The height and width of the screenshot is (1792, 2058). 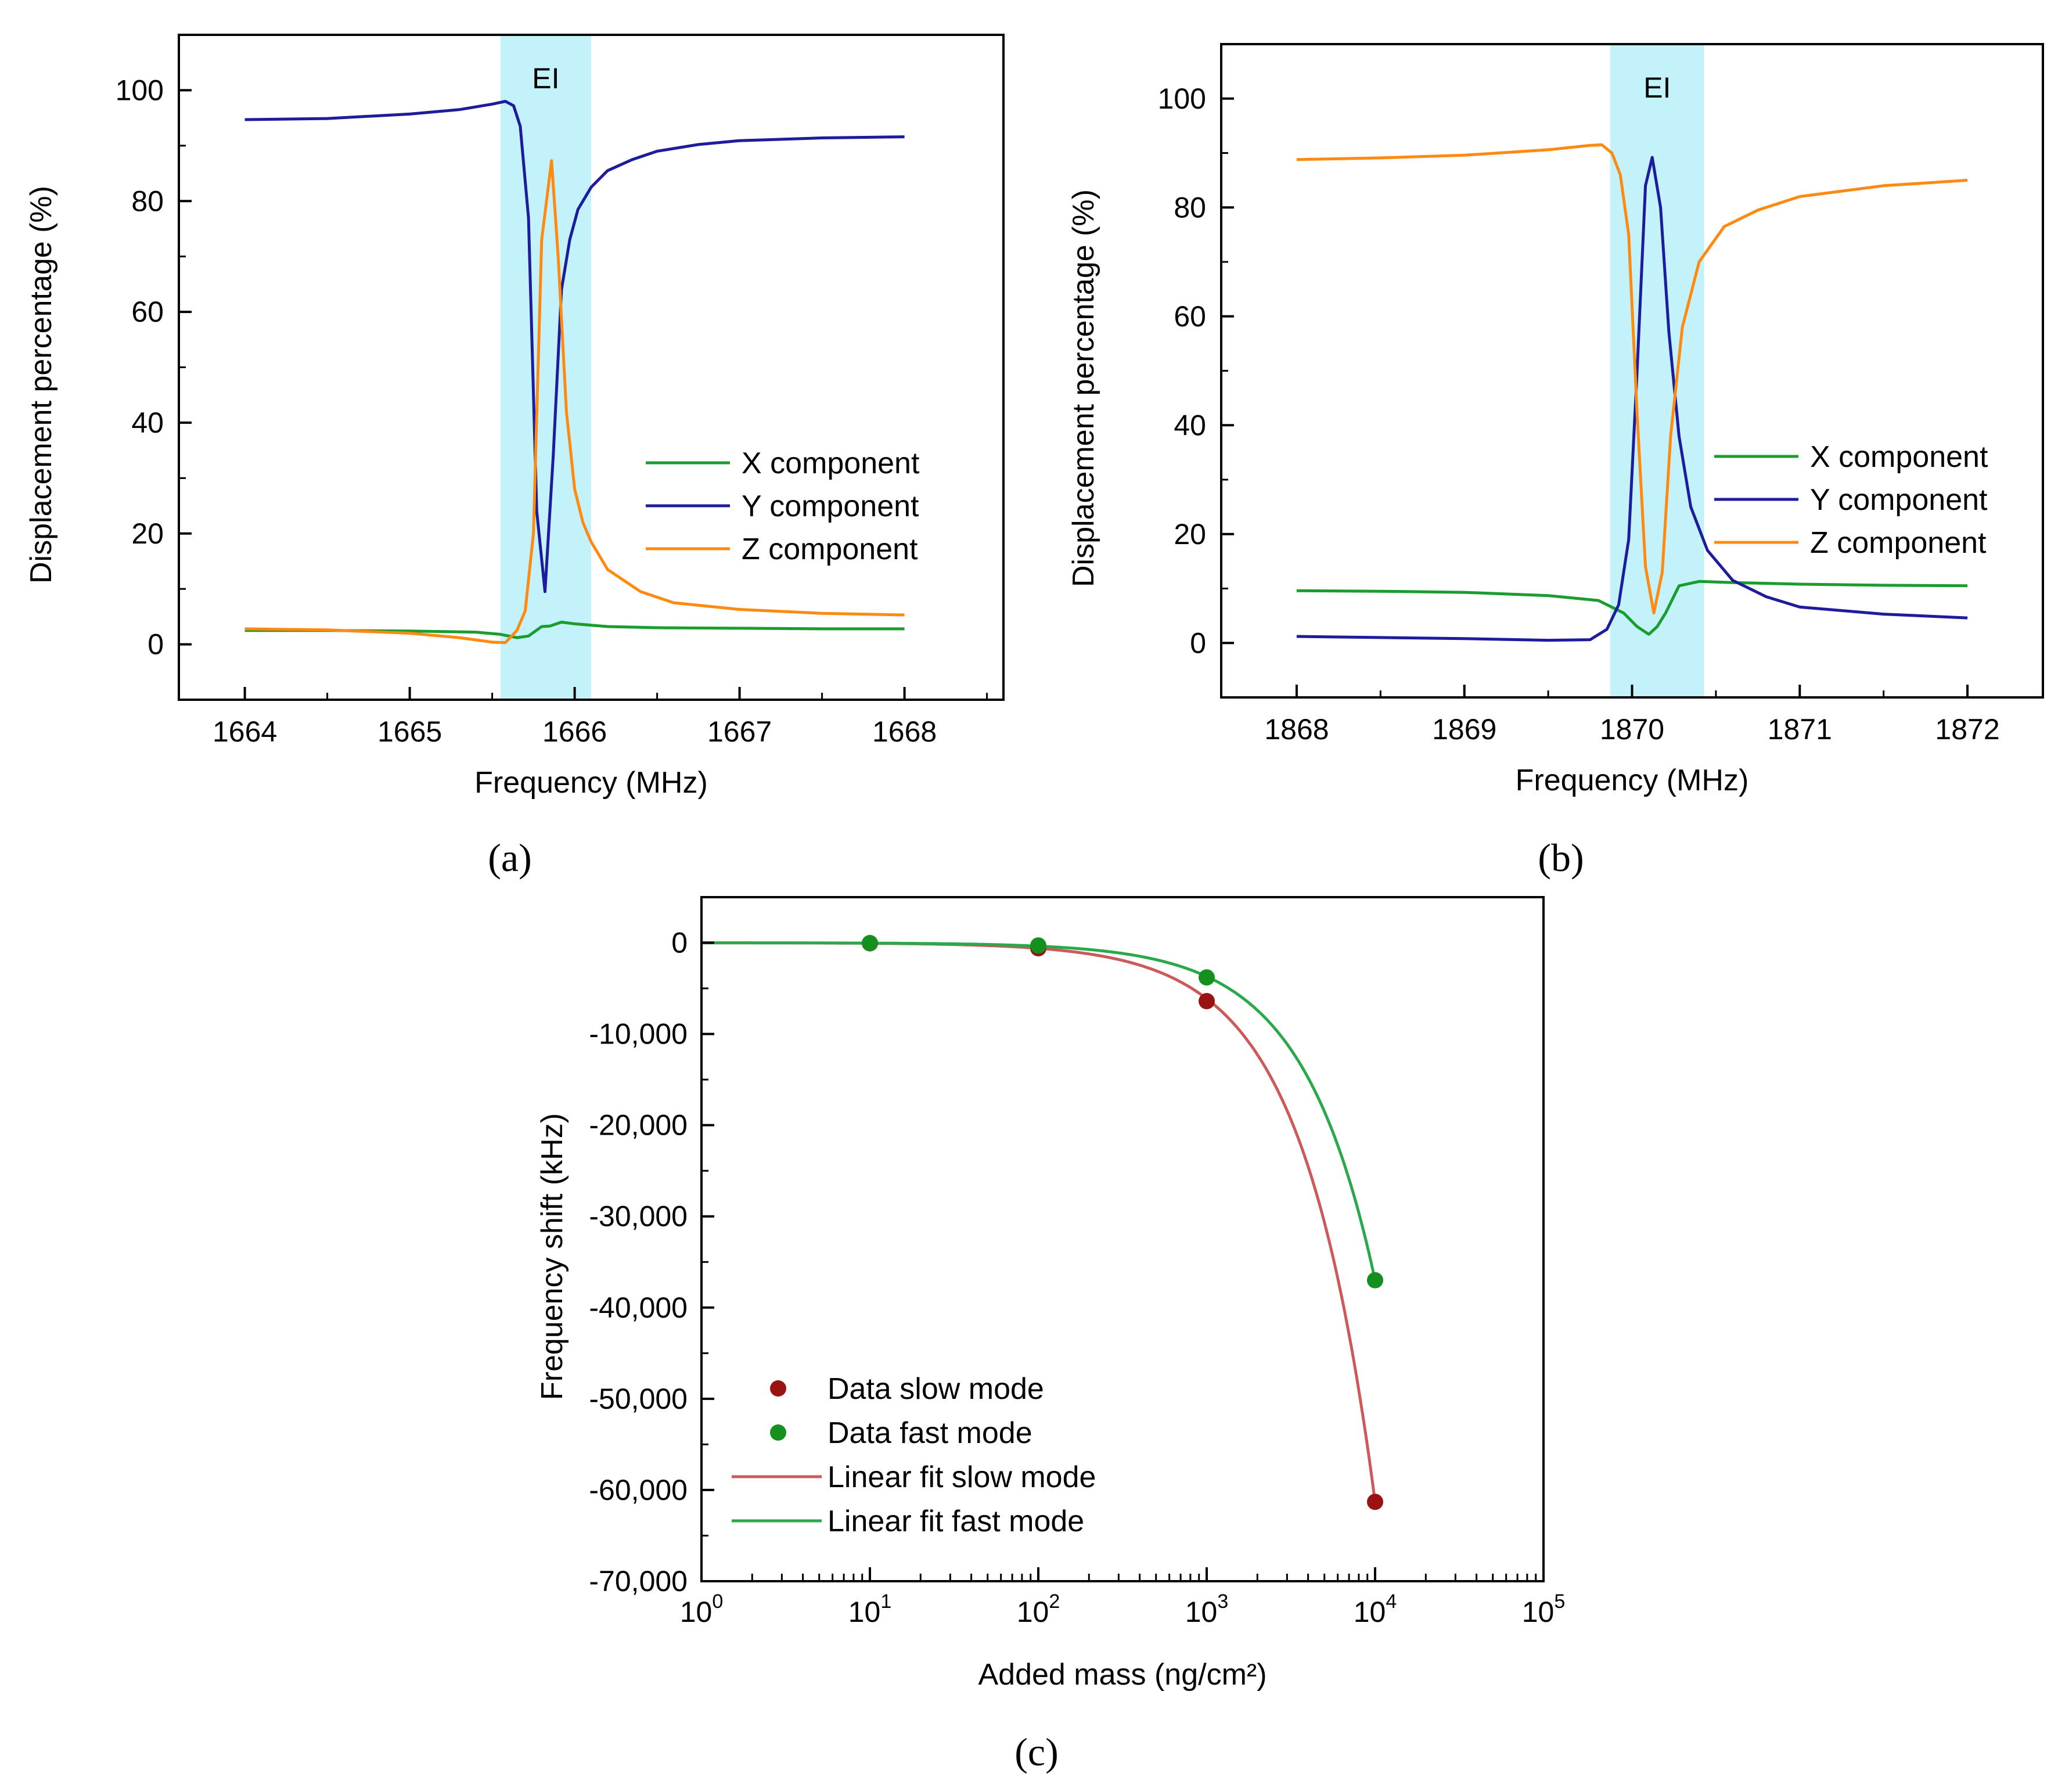 What do you see at coordinates (830, 549) in the screenshot?
I see `panel-a-legend-z: Z component` at bounding box center [830, 549].